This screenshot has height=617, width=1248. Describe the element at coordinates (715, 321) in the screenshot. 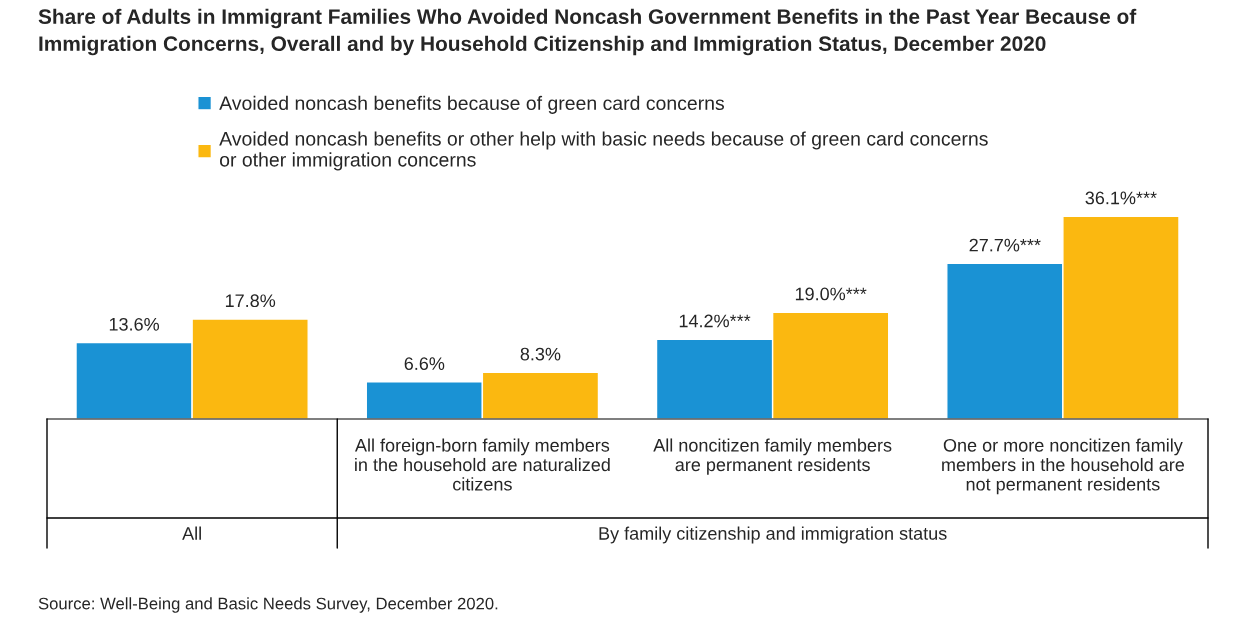

I see `data-label: 14.2%***` at that location.